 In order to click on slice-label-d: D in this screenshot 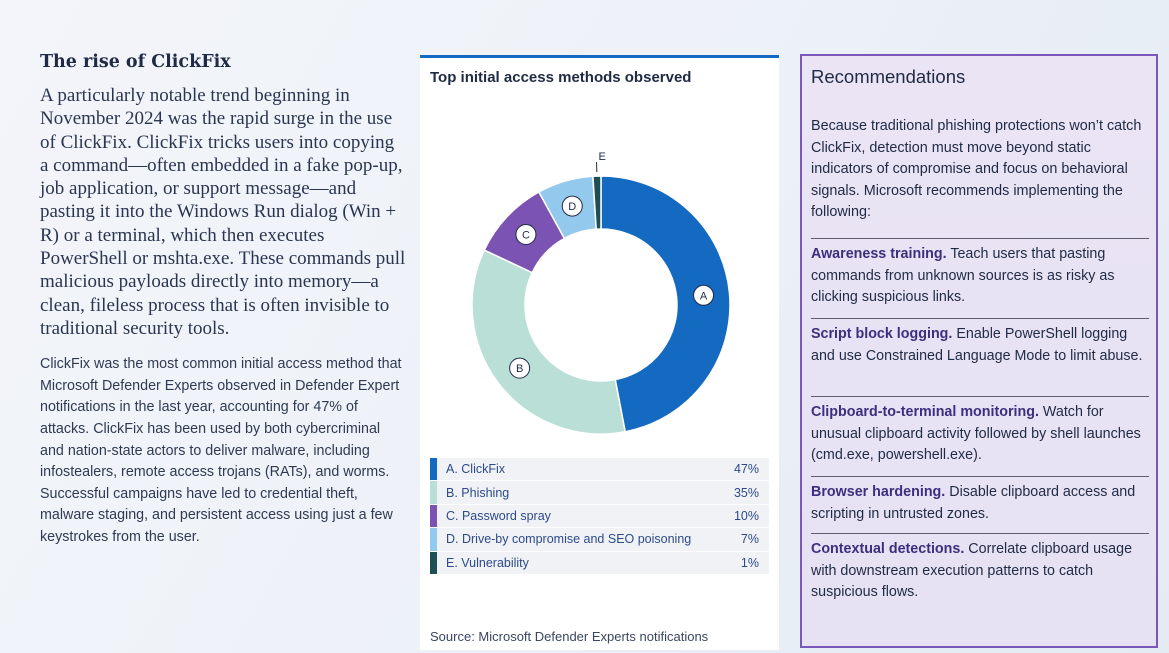, I will do `click(572, 207)`.